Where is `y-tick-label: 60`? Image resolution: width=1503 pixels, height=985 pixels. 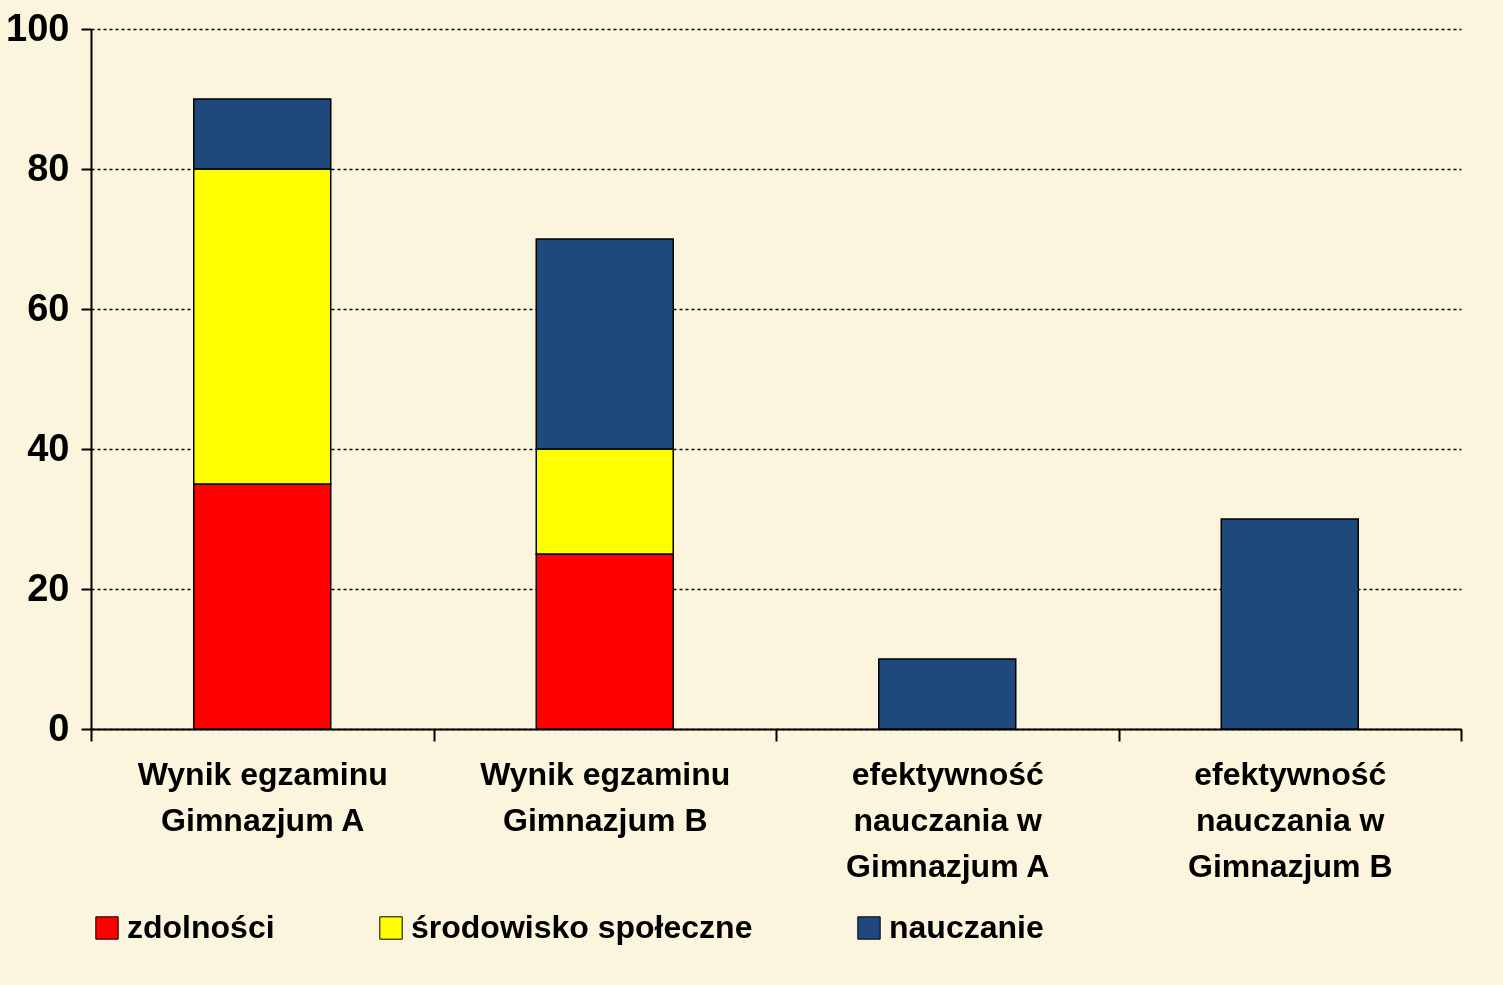 y-tick-label: 60 is located at coordinates (48, 307).